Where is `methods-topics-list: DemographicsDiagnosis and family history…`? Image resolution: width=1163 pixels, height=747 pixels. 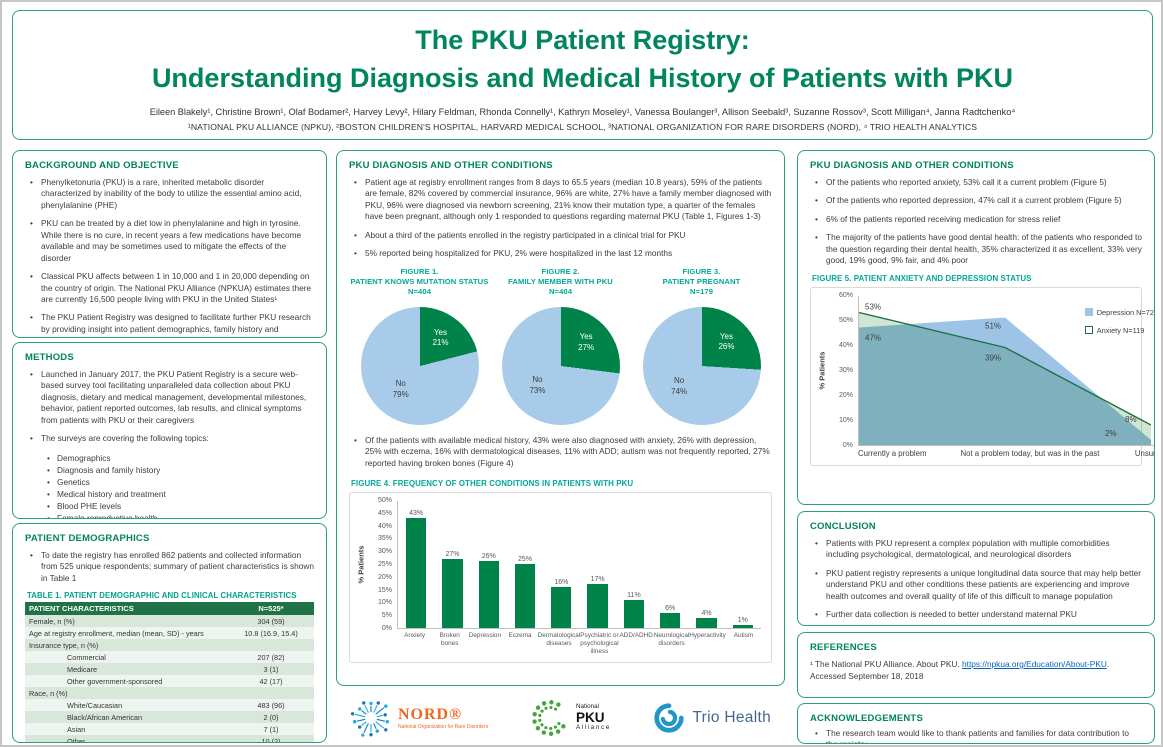 methods-topics-list: DemographicsDiagnosis and family history… is located at coordinates (169, 485).